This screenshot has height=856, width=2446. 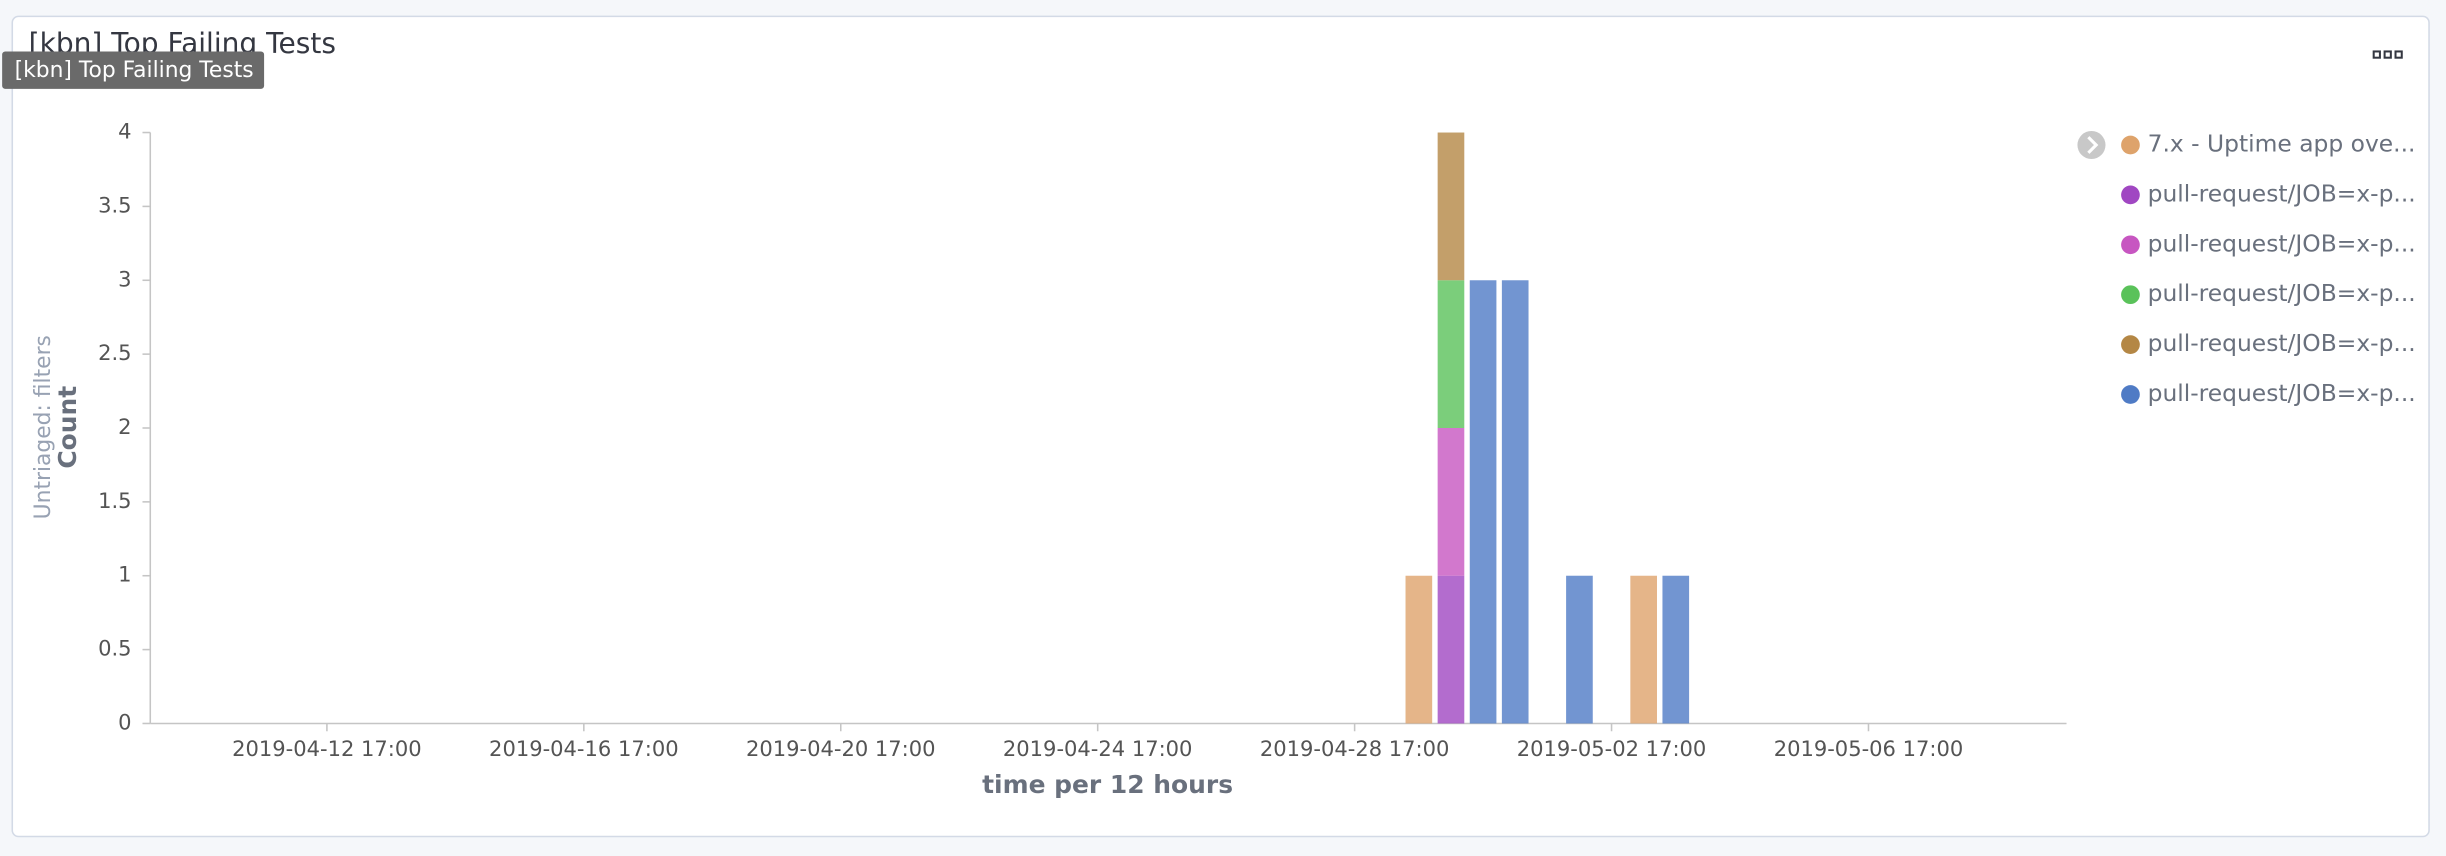 I want to click on tooltip-box, so click(x=133, y=70).